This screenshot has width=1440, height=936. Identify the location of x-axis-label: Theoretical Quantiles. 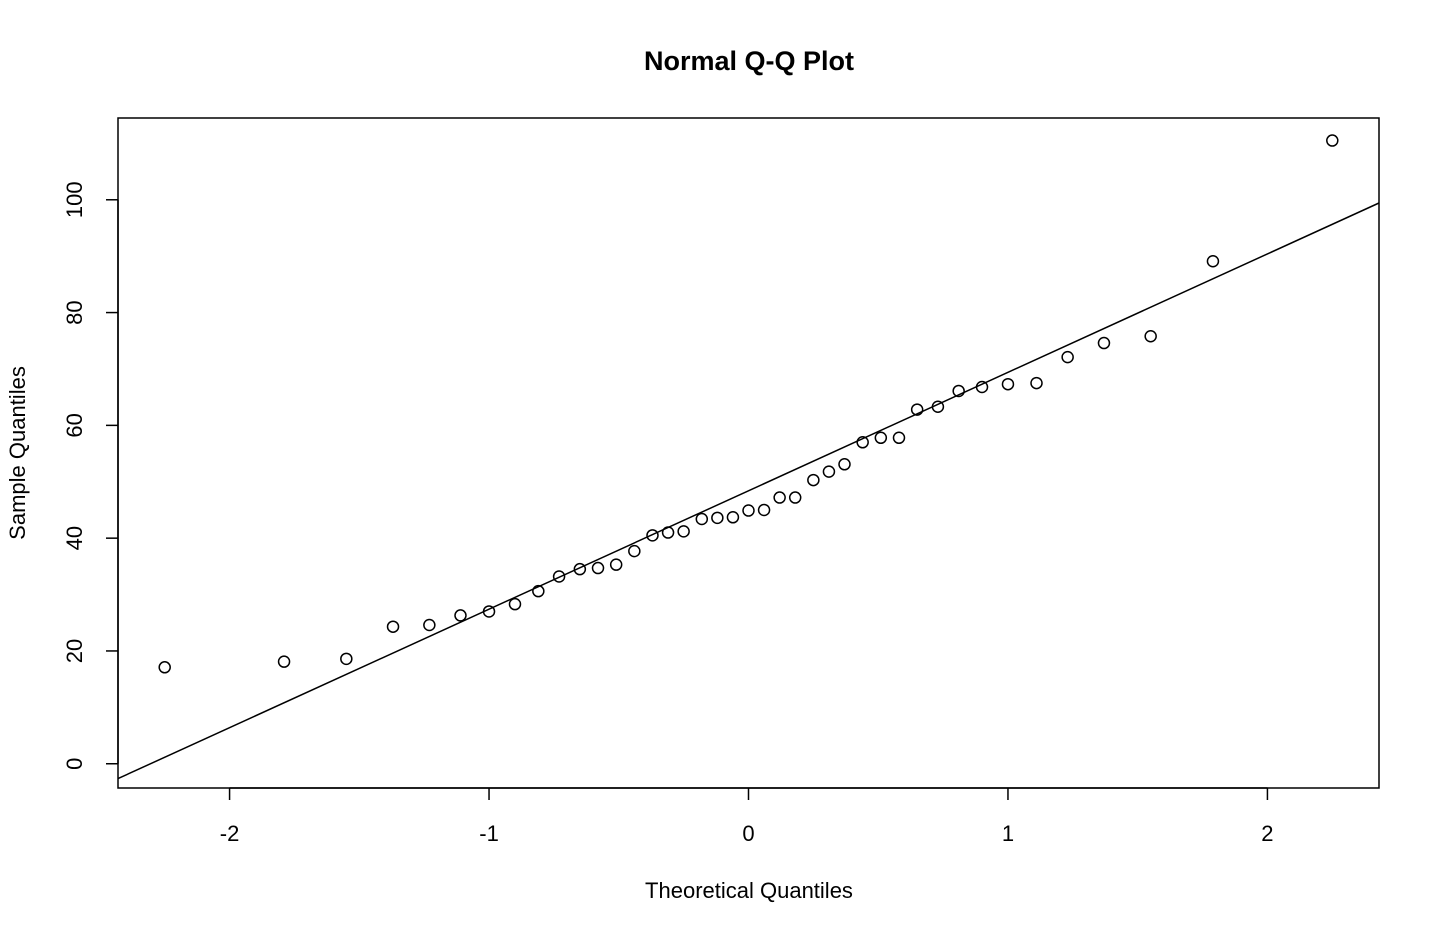
(749, 890).